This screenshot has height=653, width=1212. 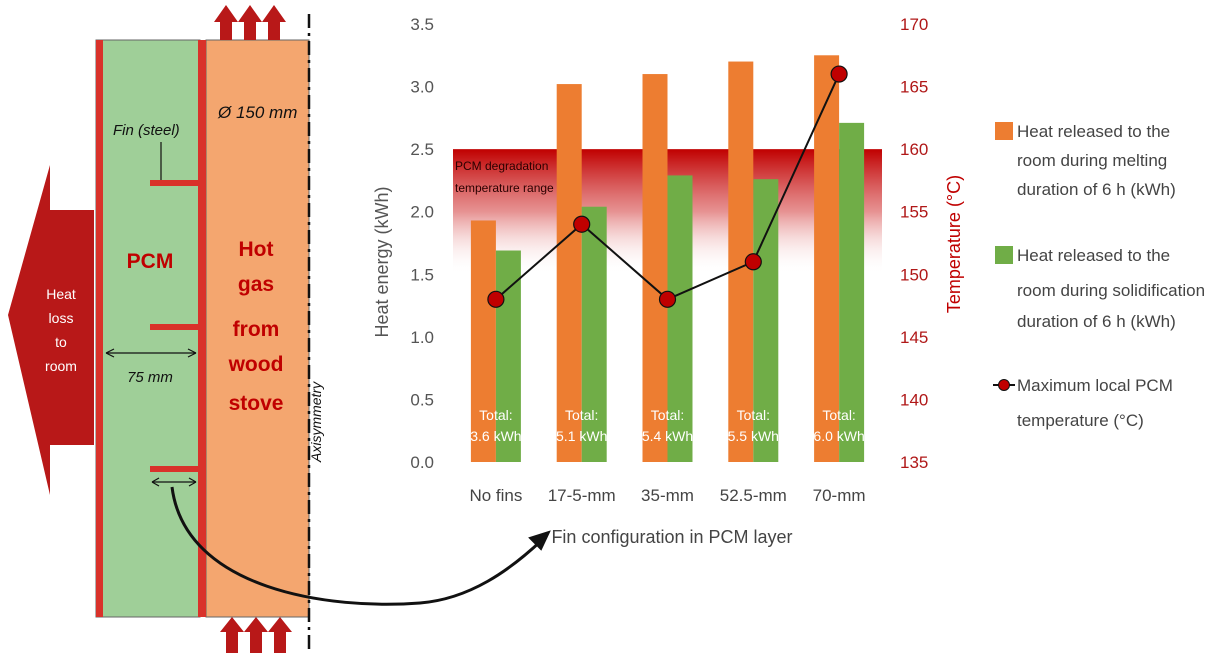 I want to click on y-tick-label: 1.0, so click(x=422, y=337).